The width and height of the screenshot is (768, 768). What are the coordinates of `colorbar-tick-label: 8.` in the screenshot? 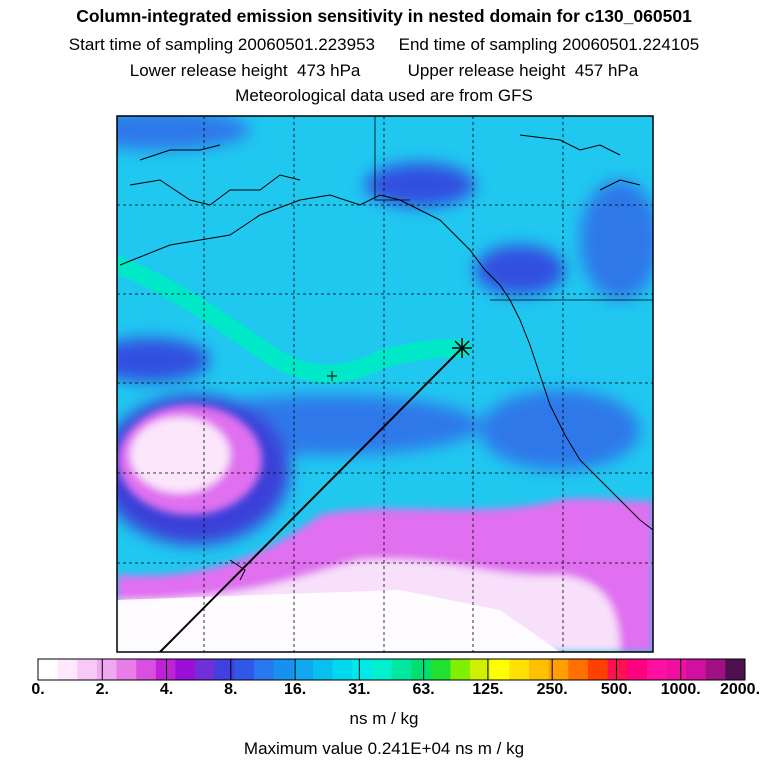 It's located at (231, 689).